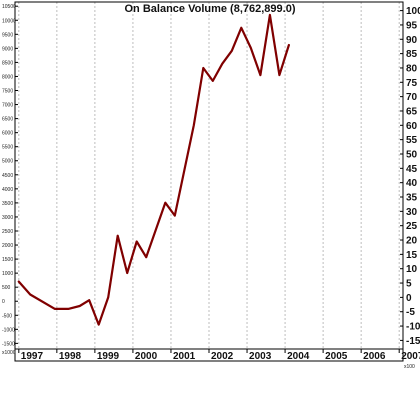 The width and height of the screenshot is (420, 400). I want to click on right-tick-label: -15, so click(413, 341).